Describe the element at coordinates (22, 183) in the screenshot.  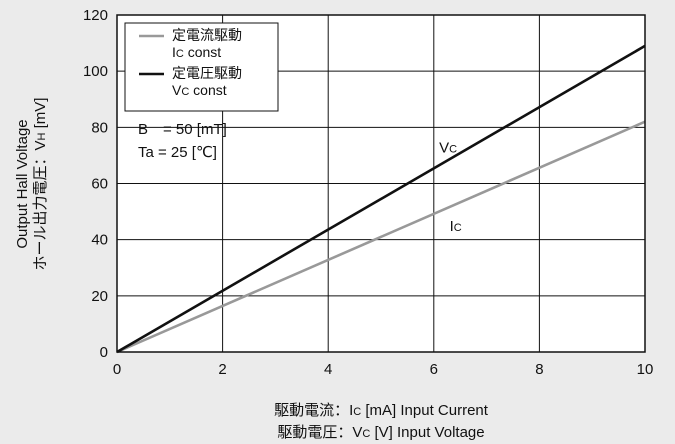
I see `y-axis-title-en: Output Hall Voltage` at that location.